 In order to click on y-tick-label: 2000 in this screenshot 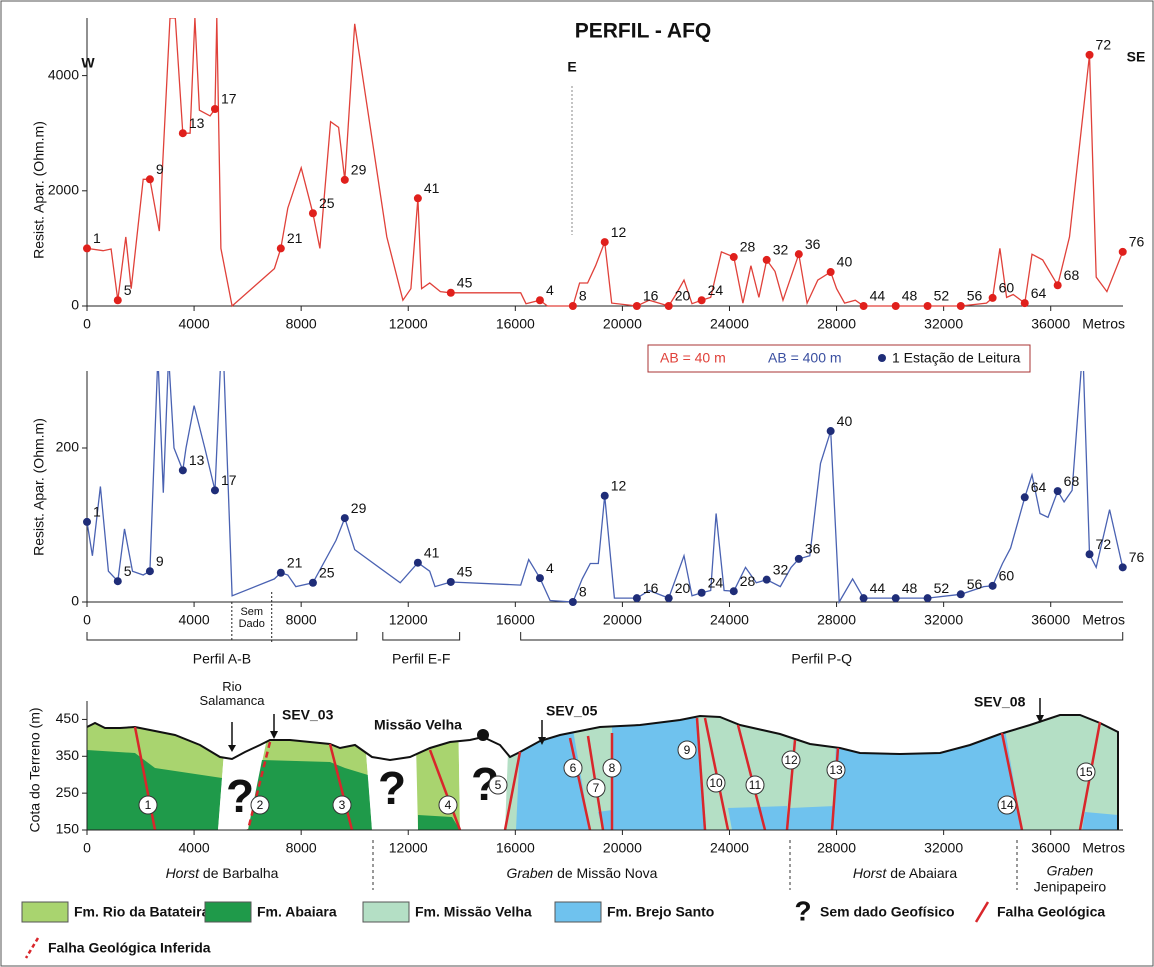, I will do `click(63, 190)`.